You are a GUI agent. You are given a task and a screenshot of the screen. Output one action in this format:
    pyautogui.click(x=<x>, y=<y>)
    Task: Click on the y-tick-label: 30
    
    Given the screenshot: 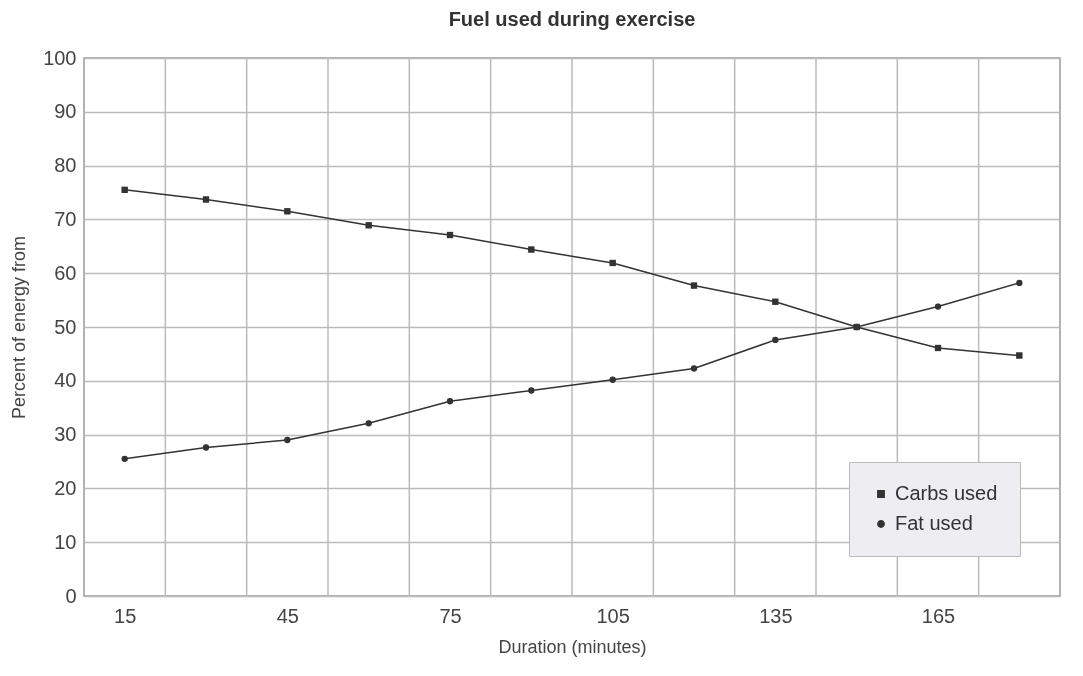 What is the action you would take?
    pyautogui.click(x=65, y=434)
    